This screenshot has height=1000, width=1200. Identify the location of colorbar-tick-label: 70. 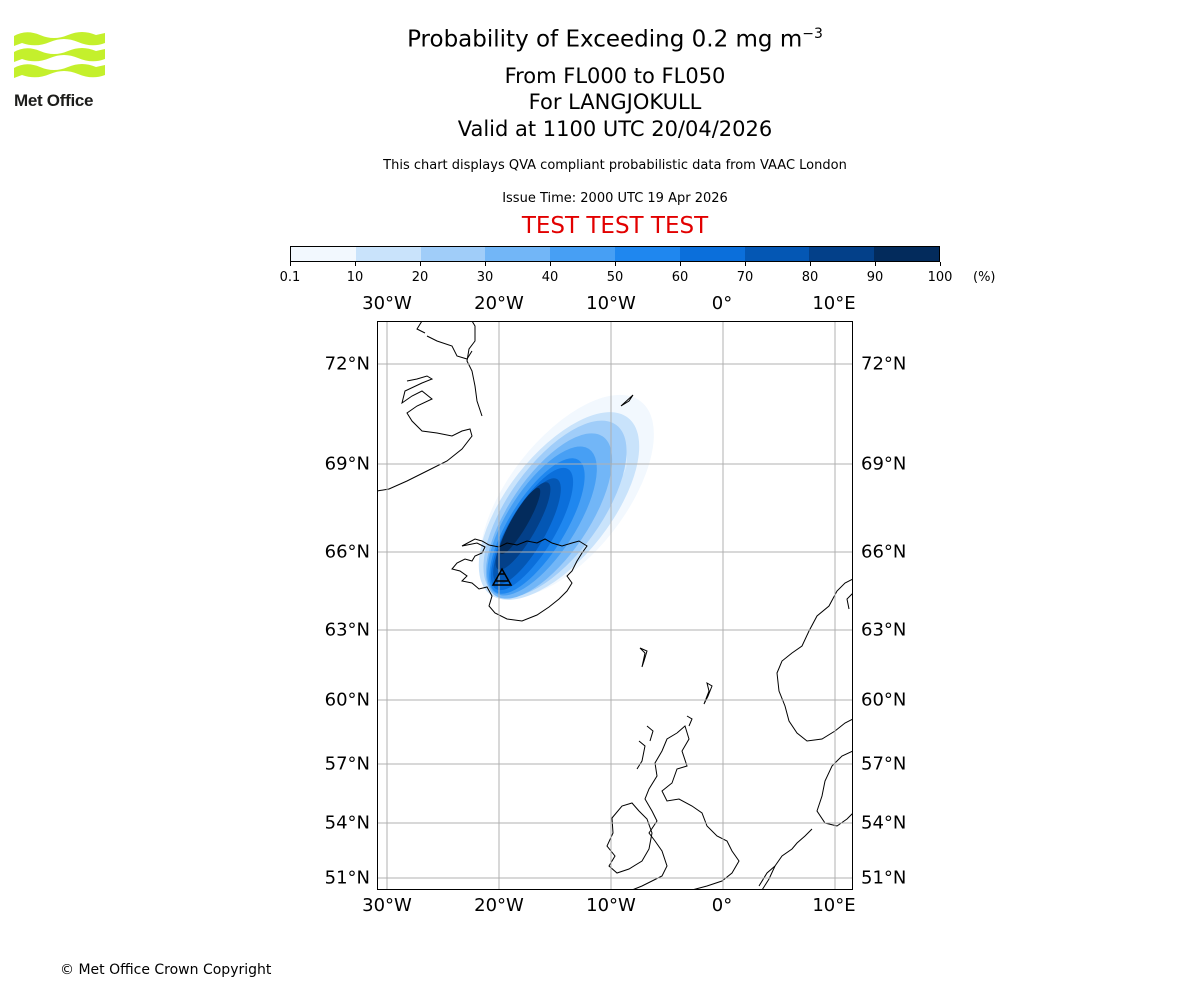
(745, 277).